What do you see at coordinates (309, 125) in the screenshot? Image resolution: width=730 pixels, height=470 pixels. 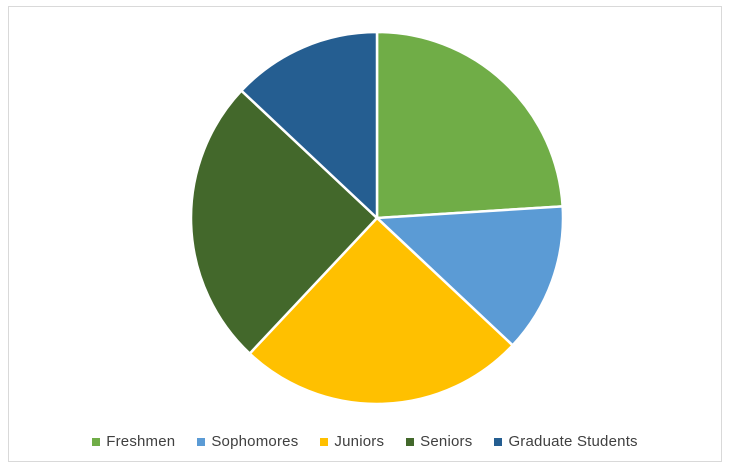 I see `pie-slice-graduate-students` at bounding box center [309, 125].